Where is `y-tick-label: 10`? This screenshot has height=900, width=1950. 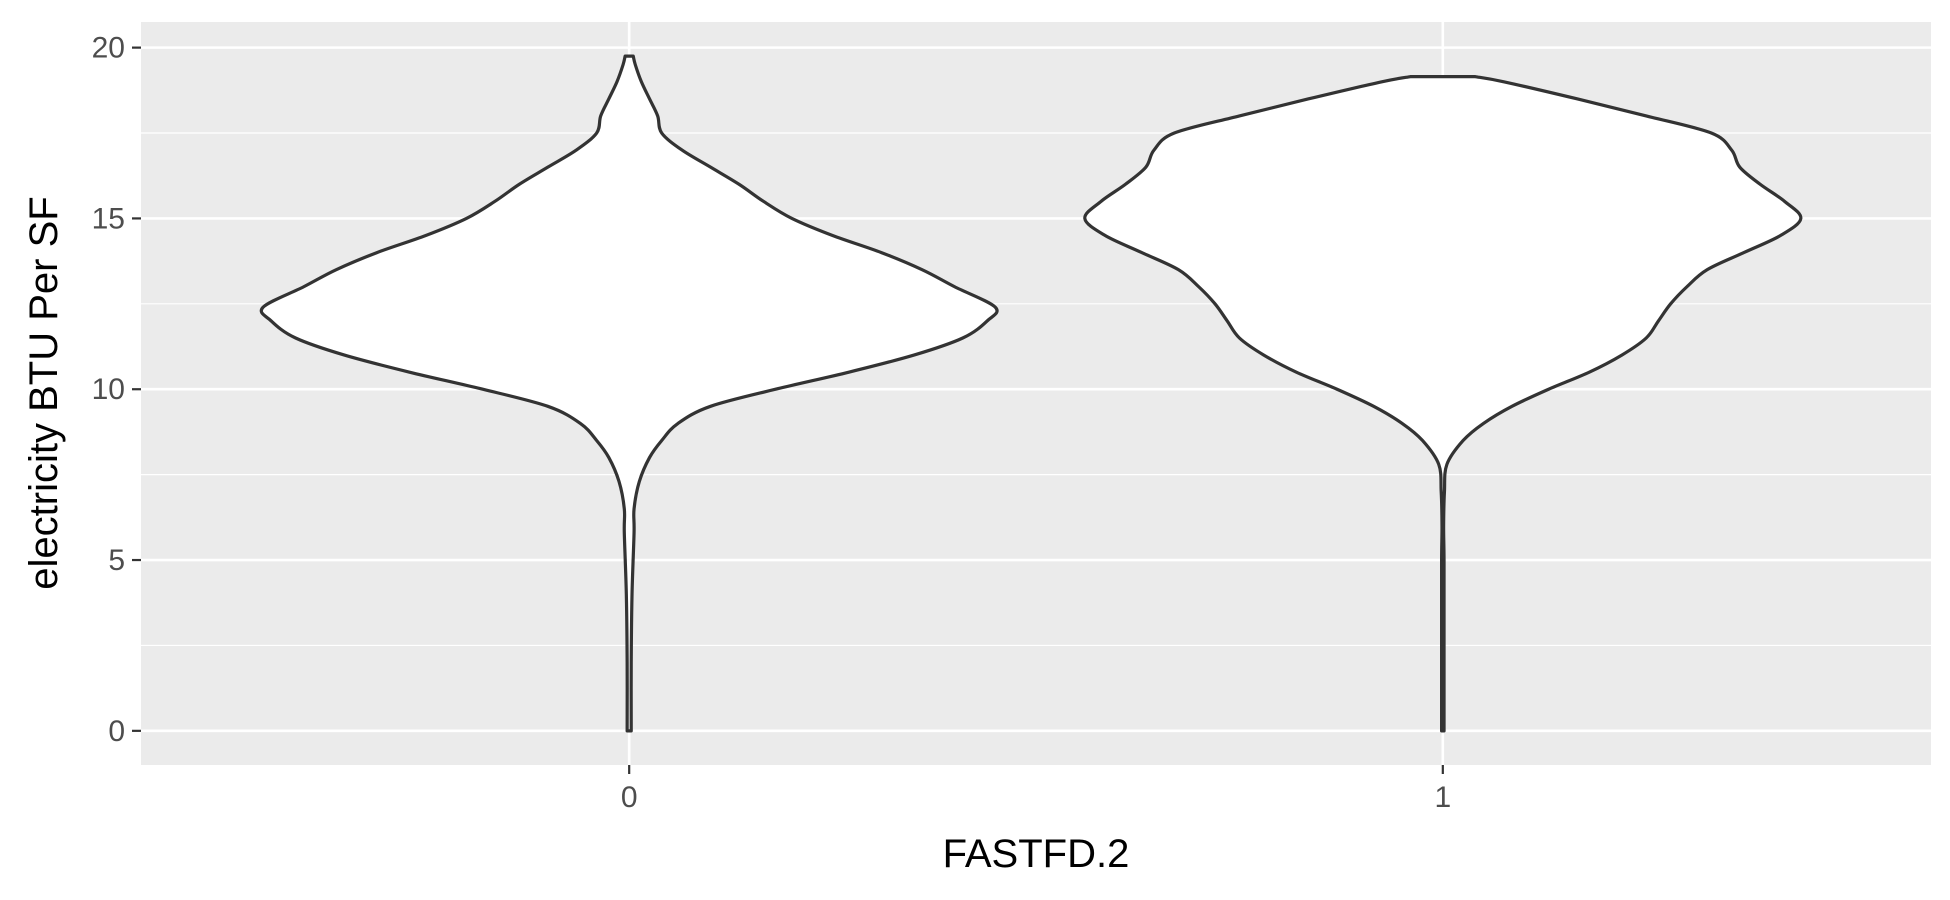
y-tick-label: 10 is located at coordinates (108, 389).